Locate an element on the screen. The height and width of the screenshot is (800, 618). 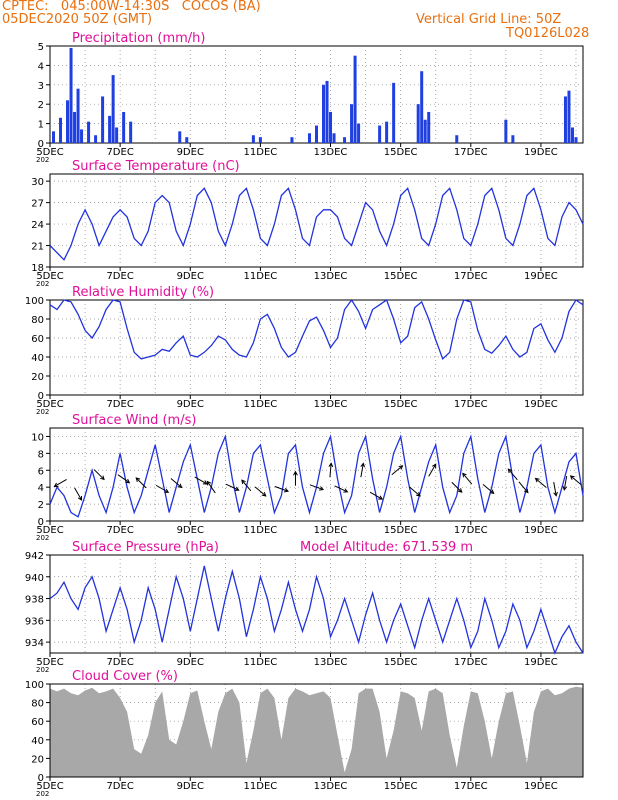
temp-year-label: 202 is located at coordinates (42, 284).